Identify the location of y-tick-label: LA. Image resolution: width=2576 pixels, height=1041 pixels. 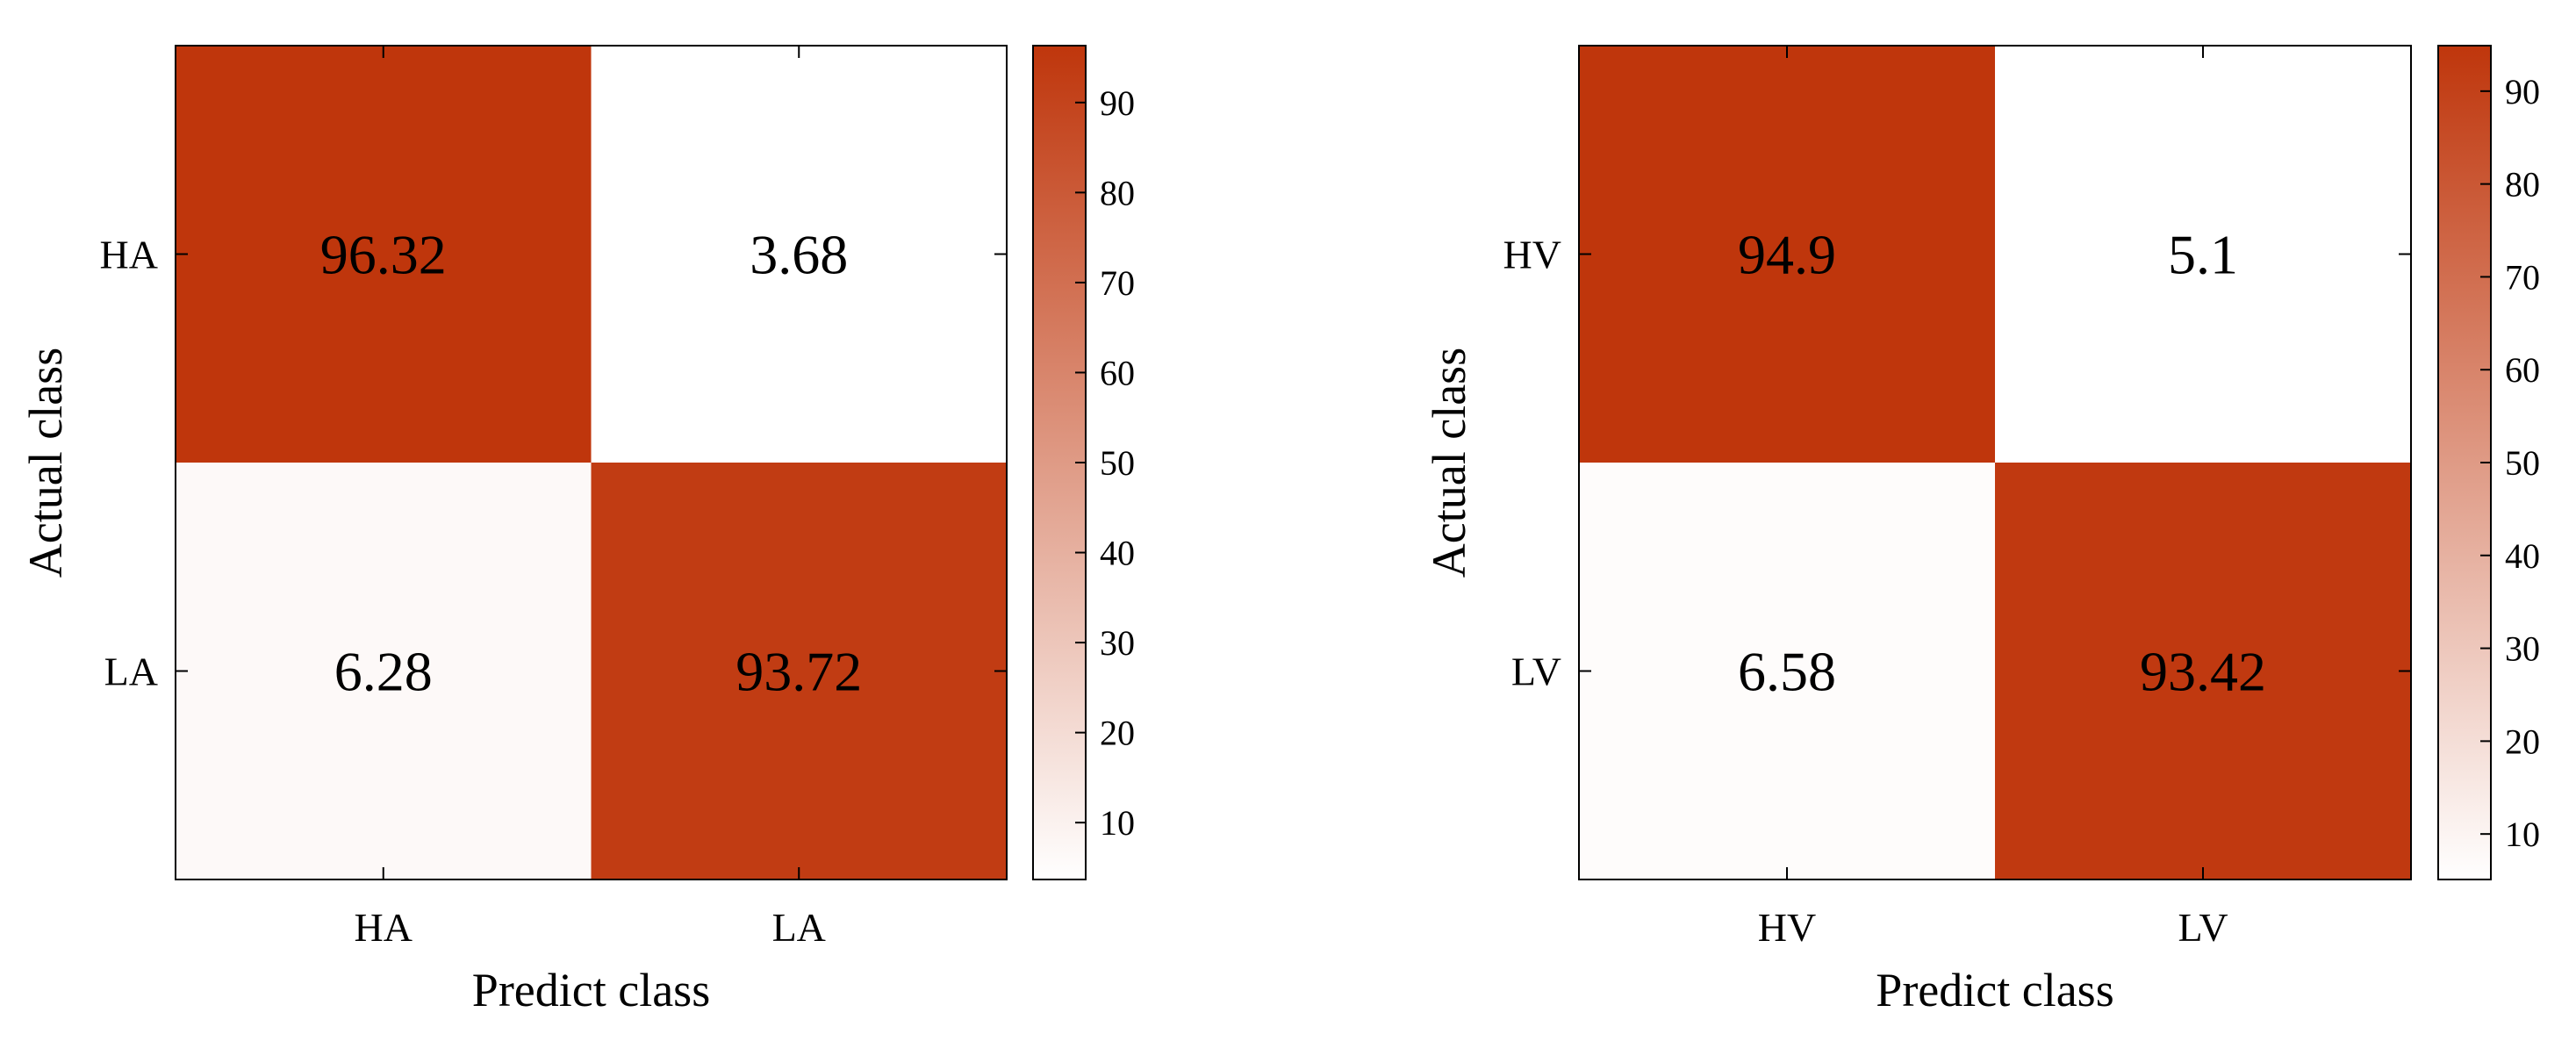
(131, 672).